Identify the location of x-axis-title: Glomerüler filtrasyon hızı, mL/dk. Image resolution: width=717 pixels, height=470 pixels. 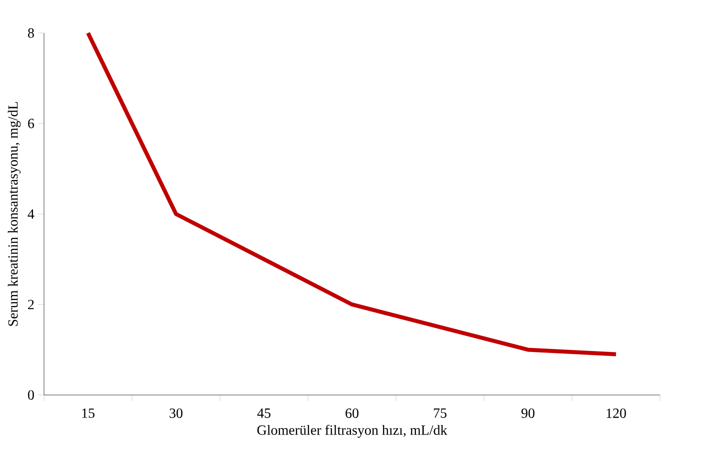
(352, 431).